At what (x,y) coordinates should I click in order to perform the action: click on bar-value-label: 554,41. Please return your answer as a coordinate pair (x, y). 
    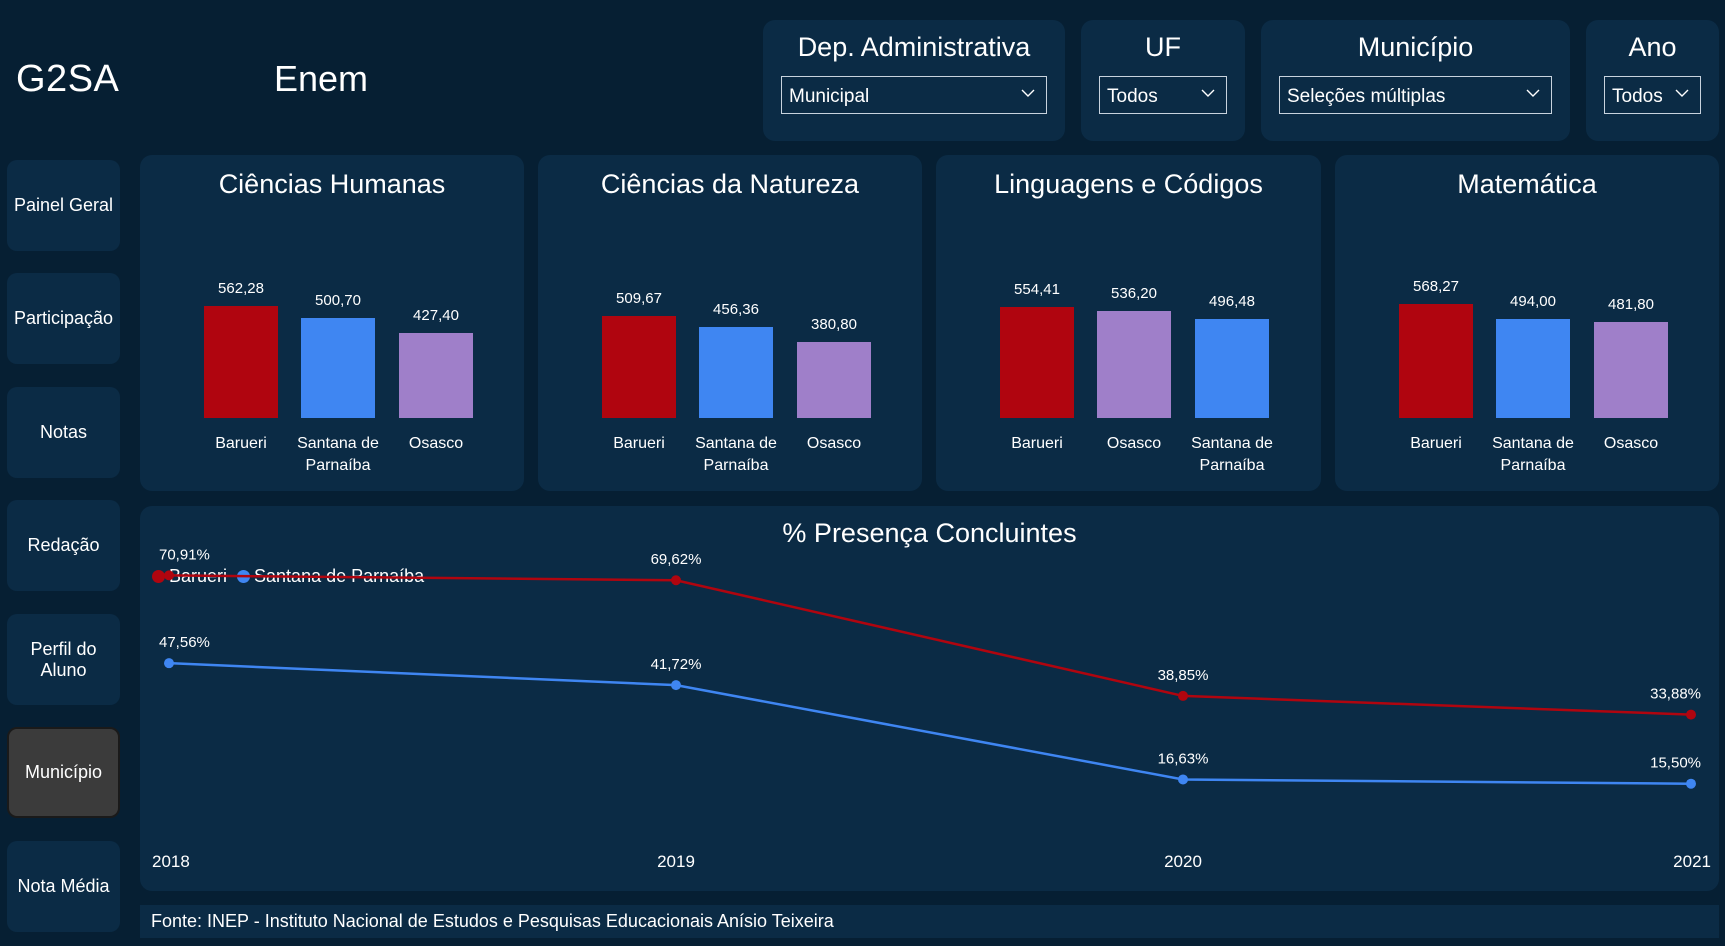
    Looking at the image, I should click on (1037, 290).